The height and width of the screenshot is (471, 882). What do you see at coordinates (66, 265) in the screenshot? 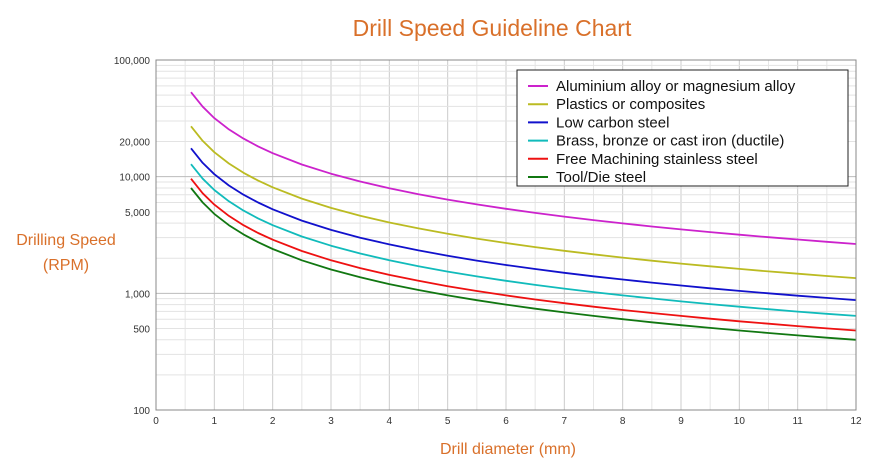
I see `y-axis-title-line-2: (RPM)` at bounding box center [66, 265].